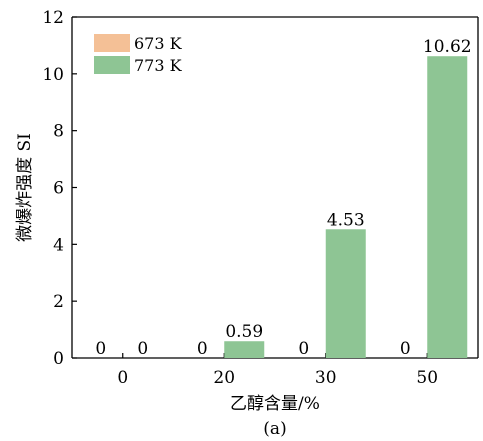 The width and height of the screenshot is (483, 441). What do you see at coordinates (346, 220) in the screenshot?
I see `data-label: 4.53` at bounding box center [346, 220].